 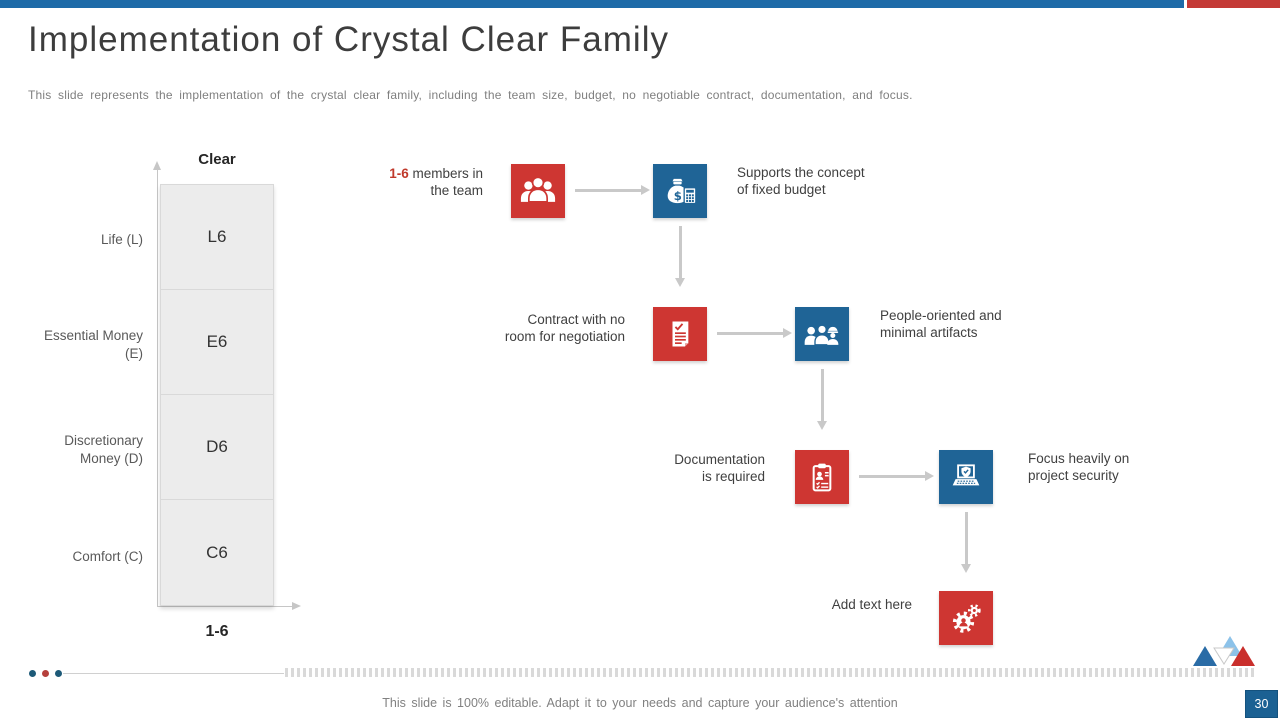 What do you see at coordinates (121, 239) in the screenshot?
I see `category-label-life: Life (L)` at bounding box center [121, 239].